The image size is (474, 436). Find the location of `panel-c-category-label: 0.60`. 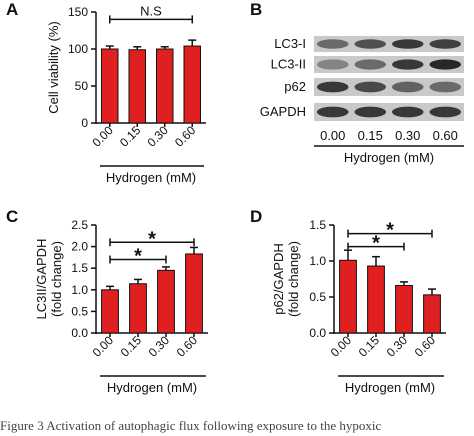

panel-c-category-label: 0.60 is located at coordinates (187, 346).